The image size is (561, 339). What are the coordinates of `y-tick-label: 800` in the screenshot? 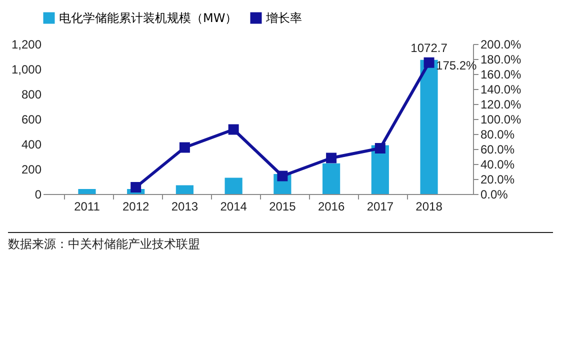 It's located at (31, 95).